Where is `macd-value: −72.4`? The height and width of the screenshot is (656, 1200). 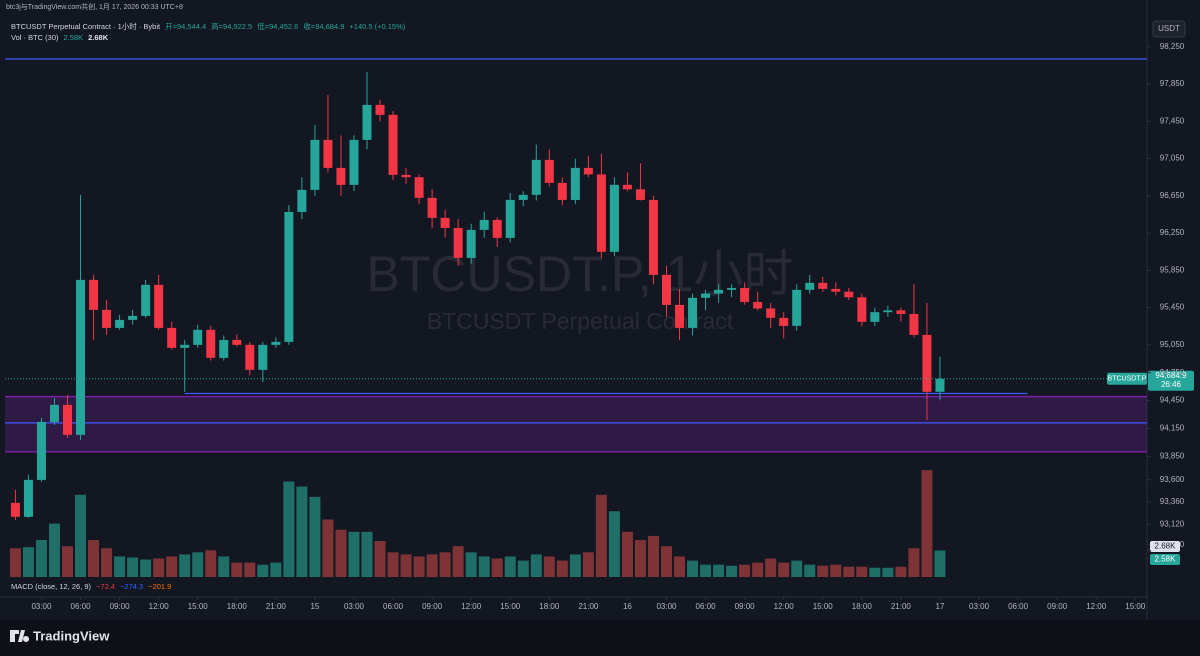
macd-value: −72.4 is located at coordinates (105, 586).